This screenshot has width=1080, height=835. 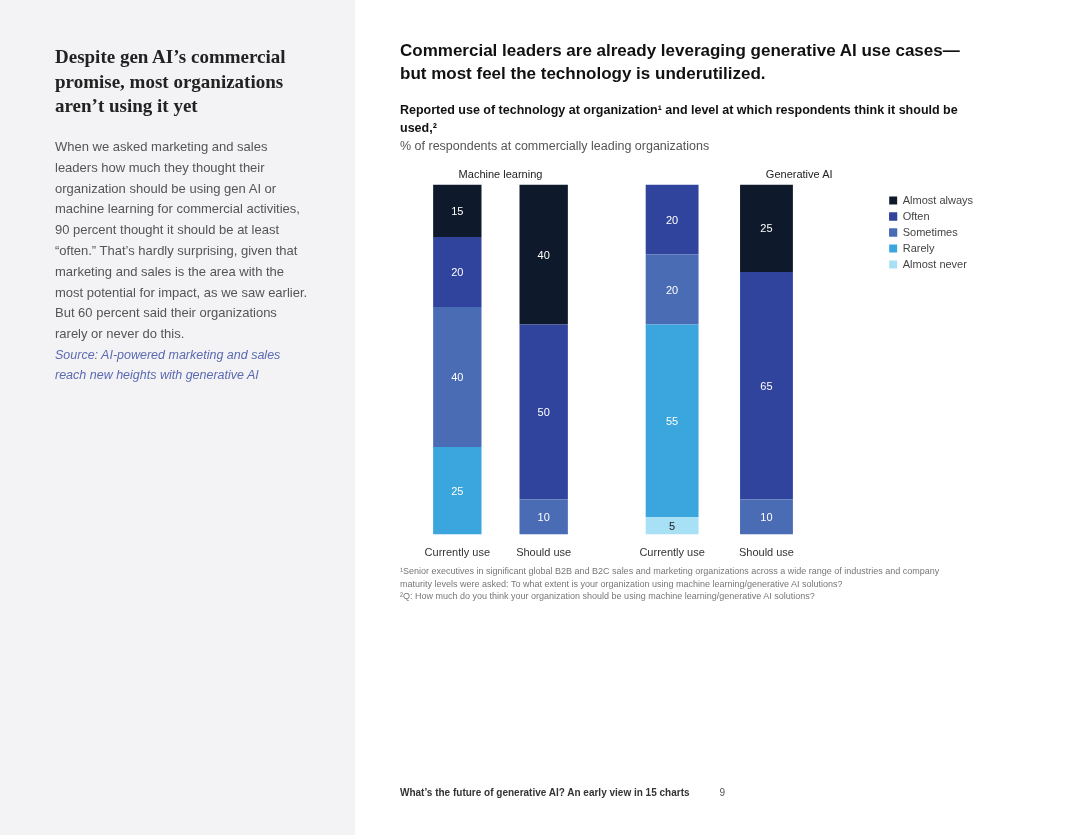 I want to click on data-label: 5, so click(x=672, y=526).